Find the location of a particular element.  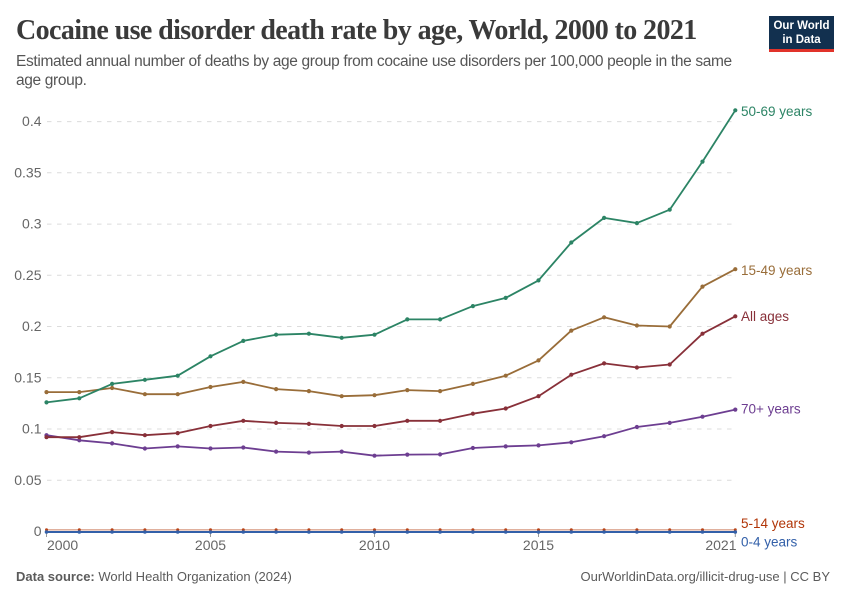

svg-text: 0.15 is located at coordinates (27, 377).